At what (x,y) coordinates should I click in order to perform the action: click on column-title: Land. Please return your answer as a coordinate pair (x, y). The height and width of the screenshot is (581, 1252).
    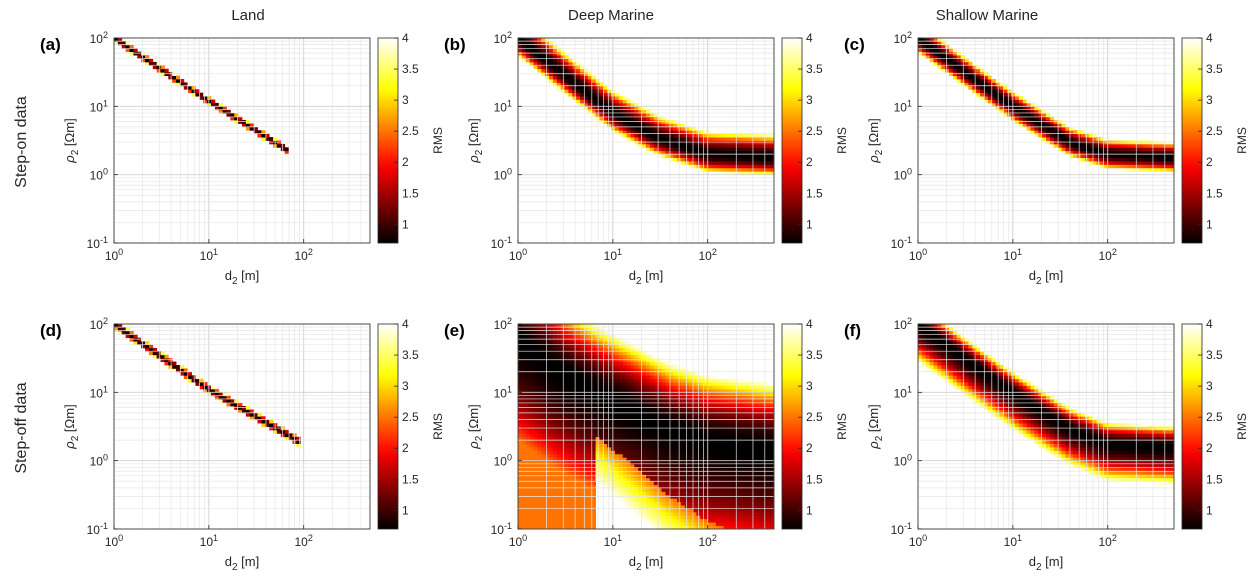
    Looking at the image, I should click on (247, 15).